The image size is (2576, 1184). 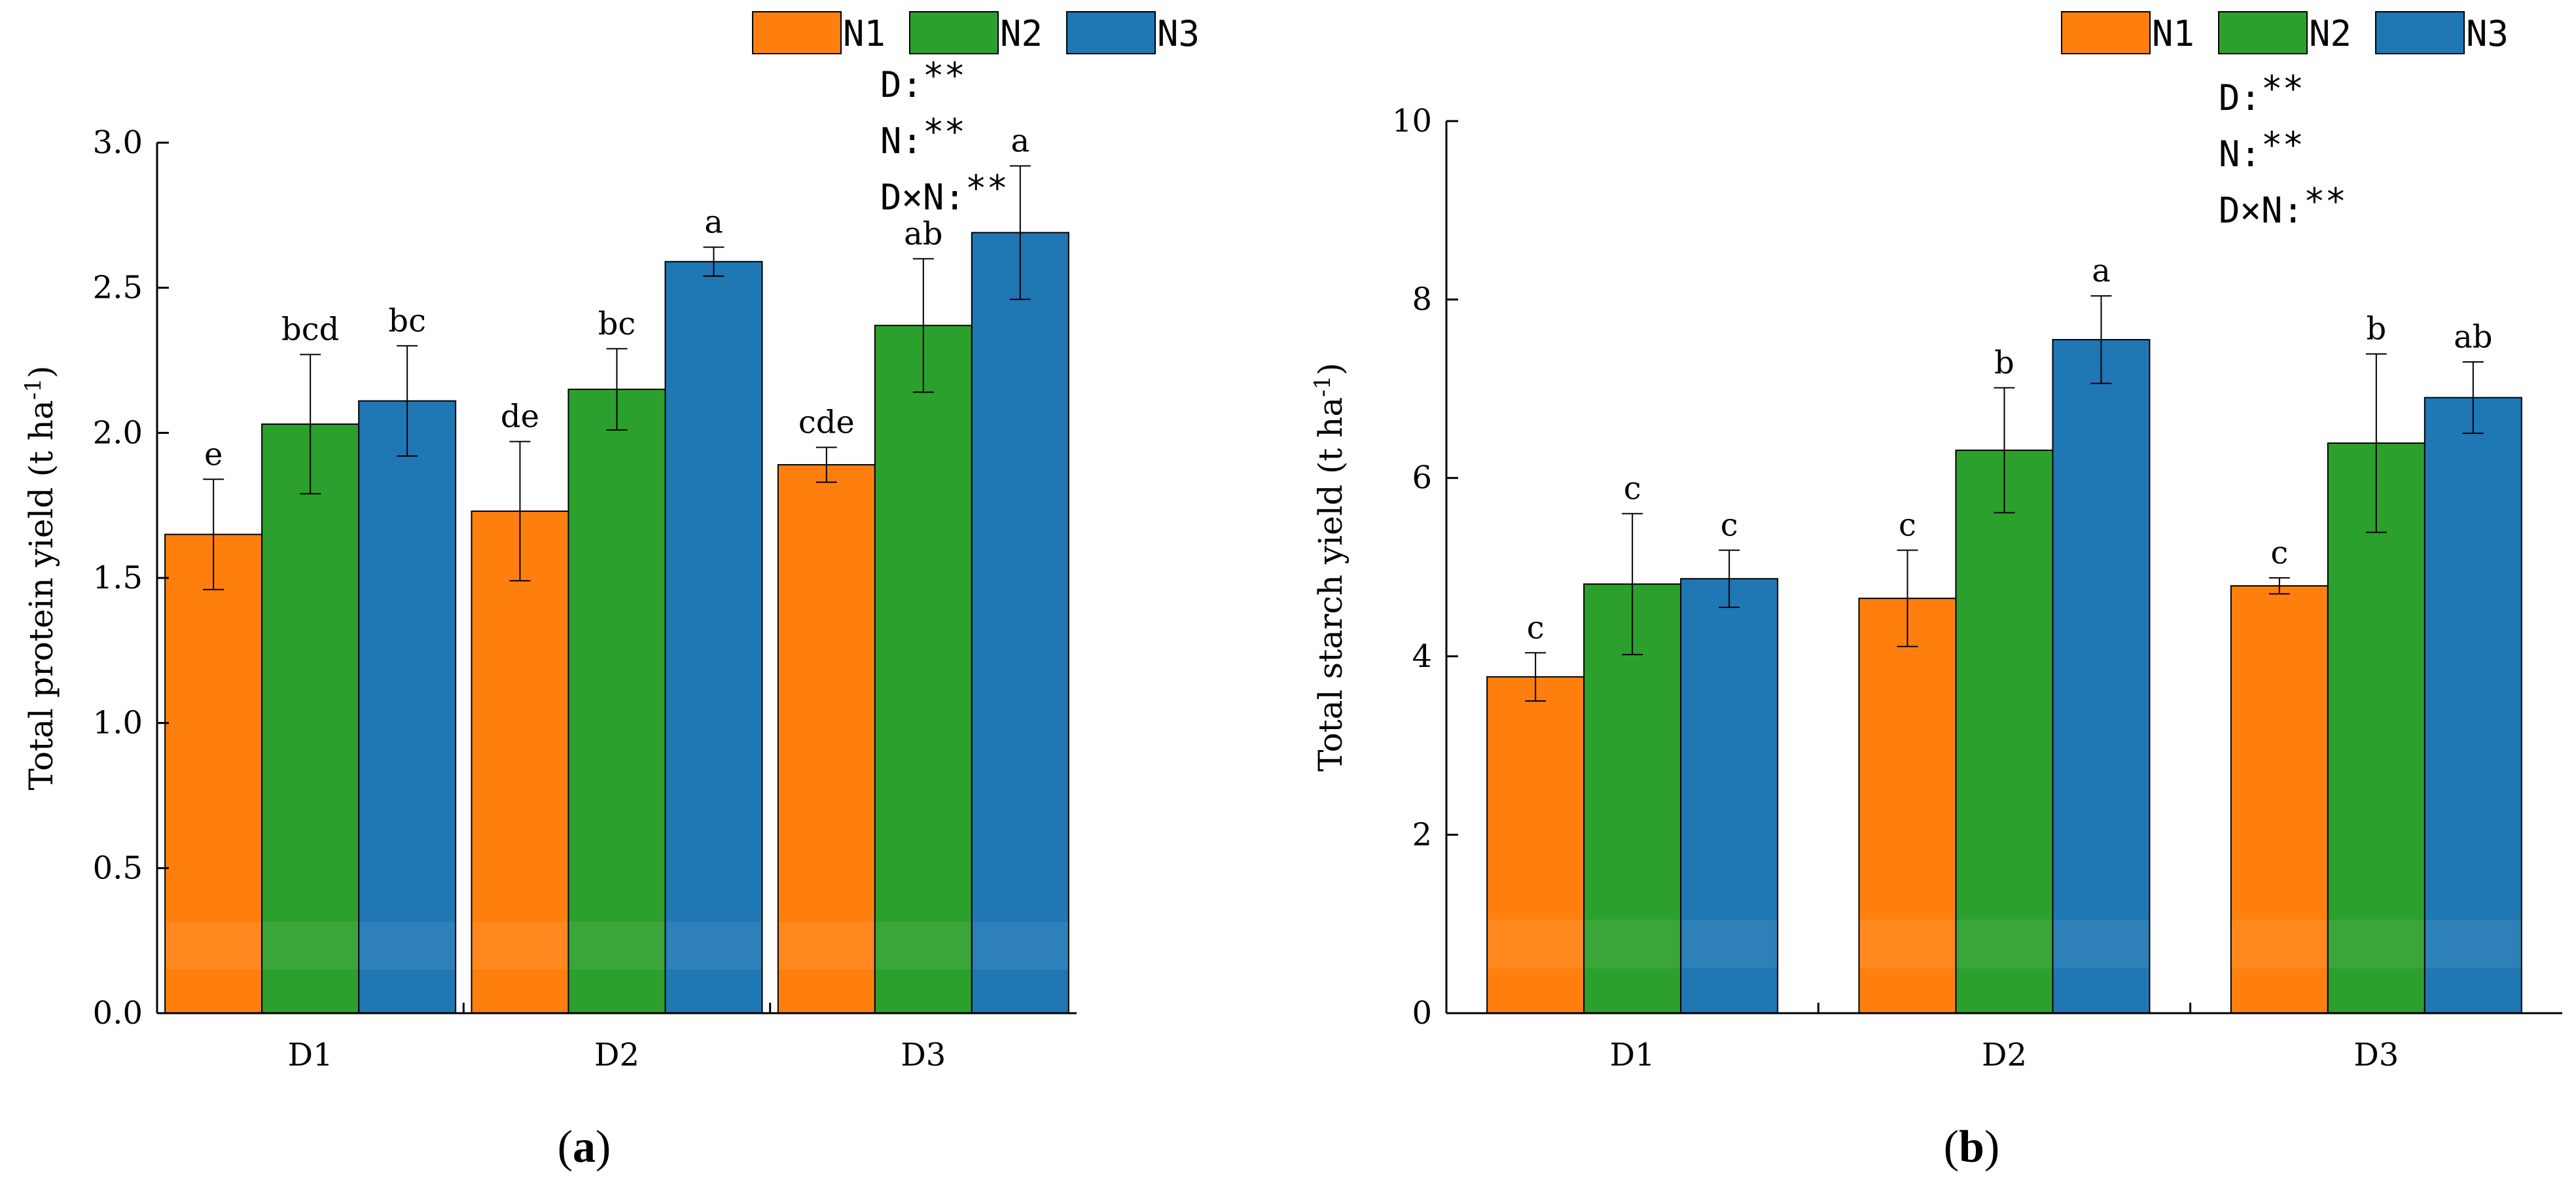 I want to click on y-tick-label: 6, so click(x=1422, y=478).